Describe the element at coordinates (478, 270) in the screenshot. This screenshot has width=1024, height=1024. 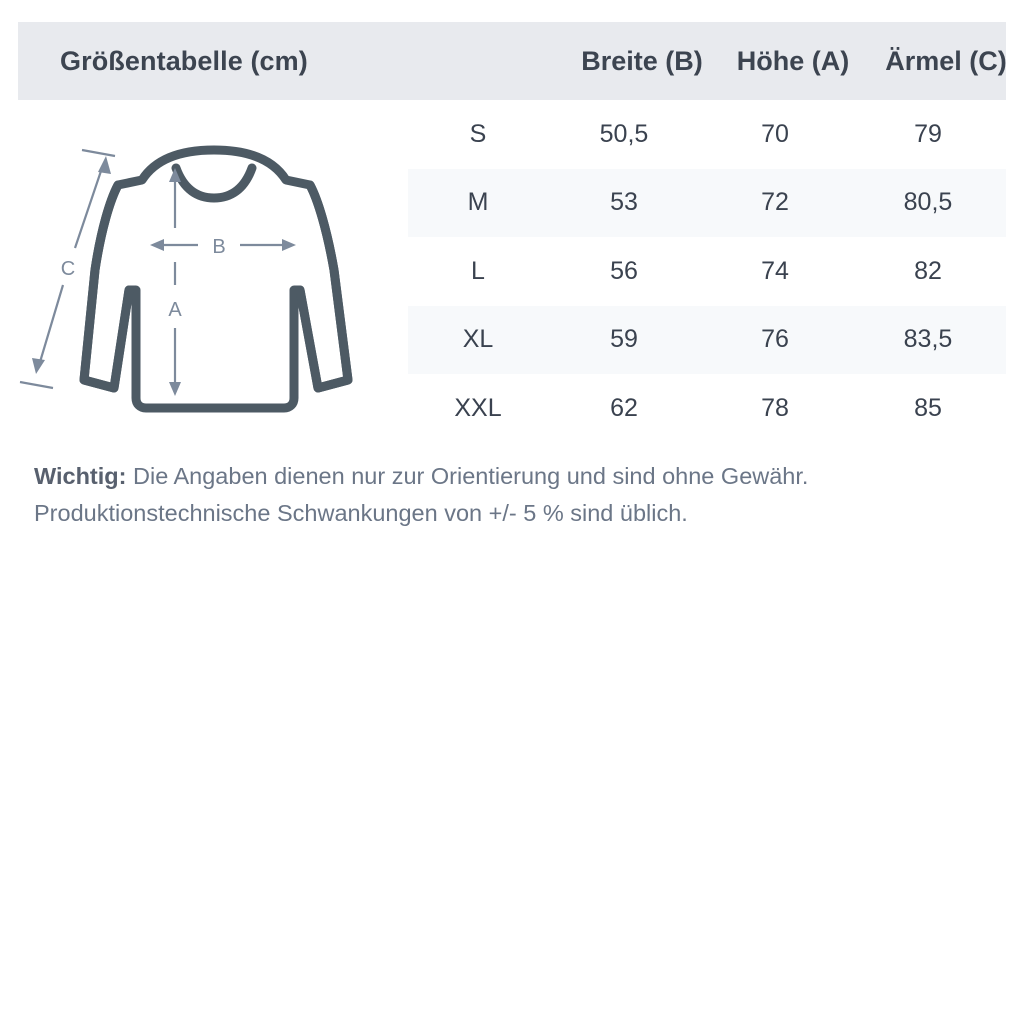
I see `cell-size: L` at that location.